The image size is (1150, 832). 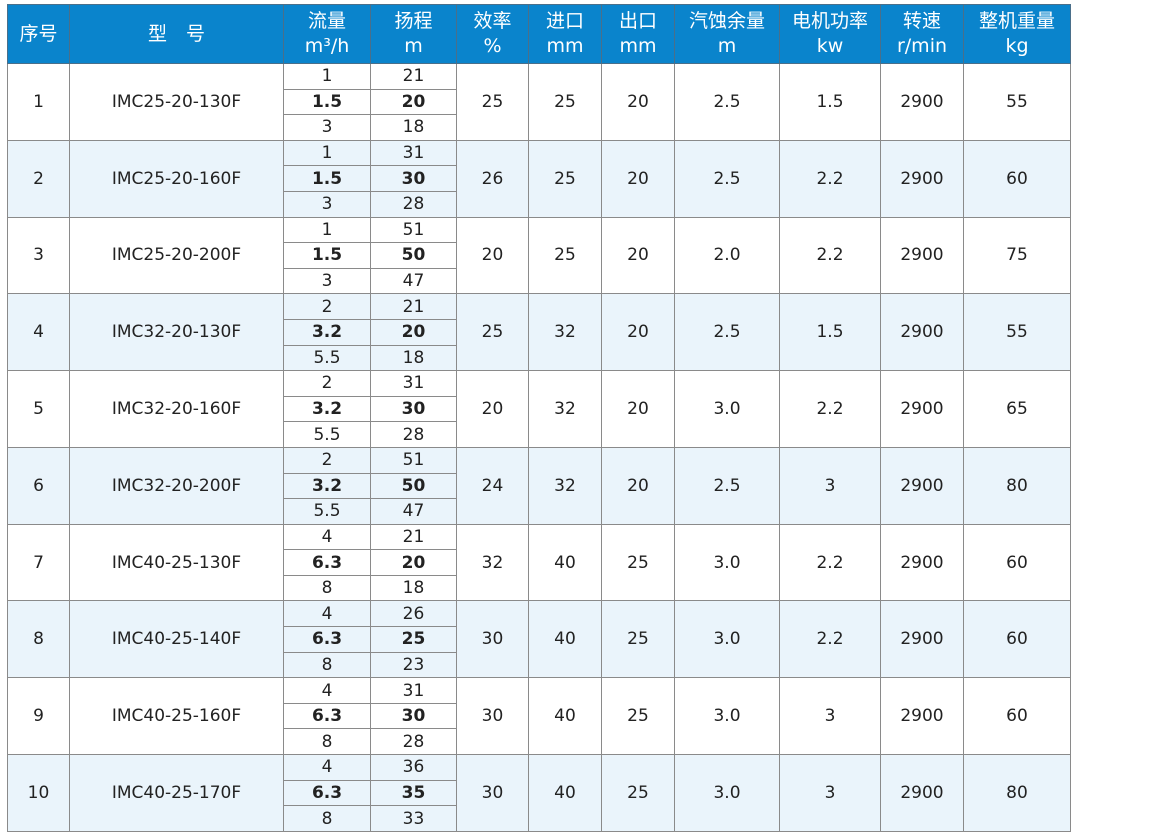 What do you see at coordinates (327, 255) in the screenshot?
I see `cell-flow: 1.5` at bounding box center [327, 255].